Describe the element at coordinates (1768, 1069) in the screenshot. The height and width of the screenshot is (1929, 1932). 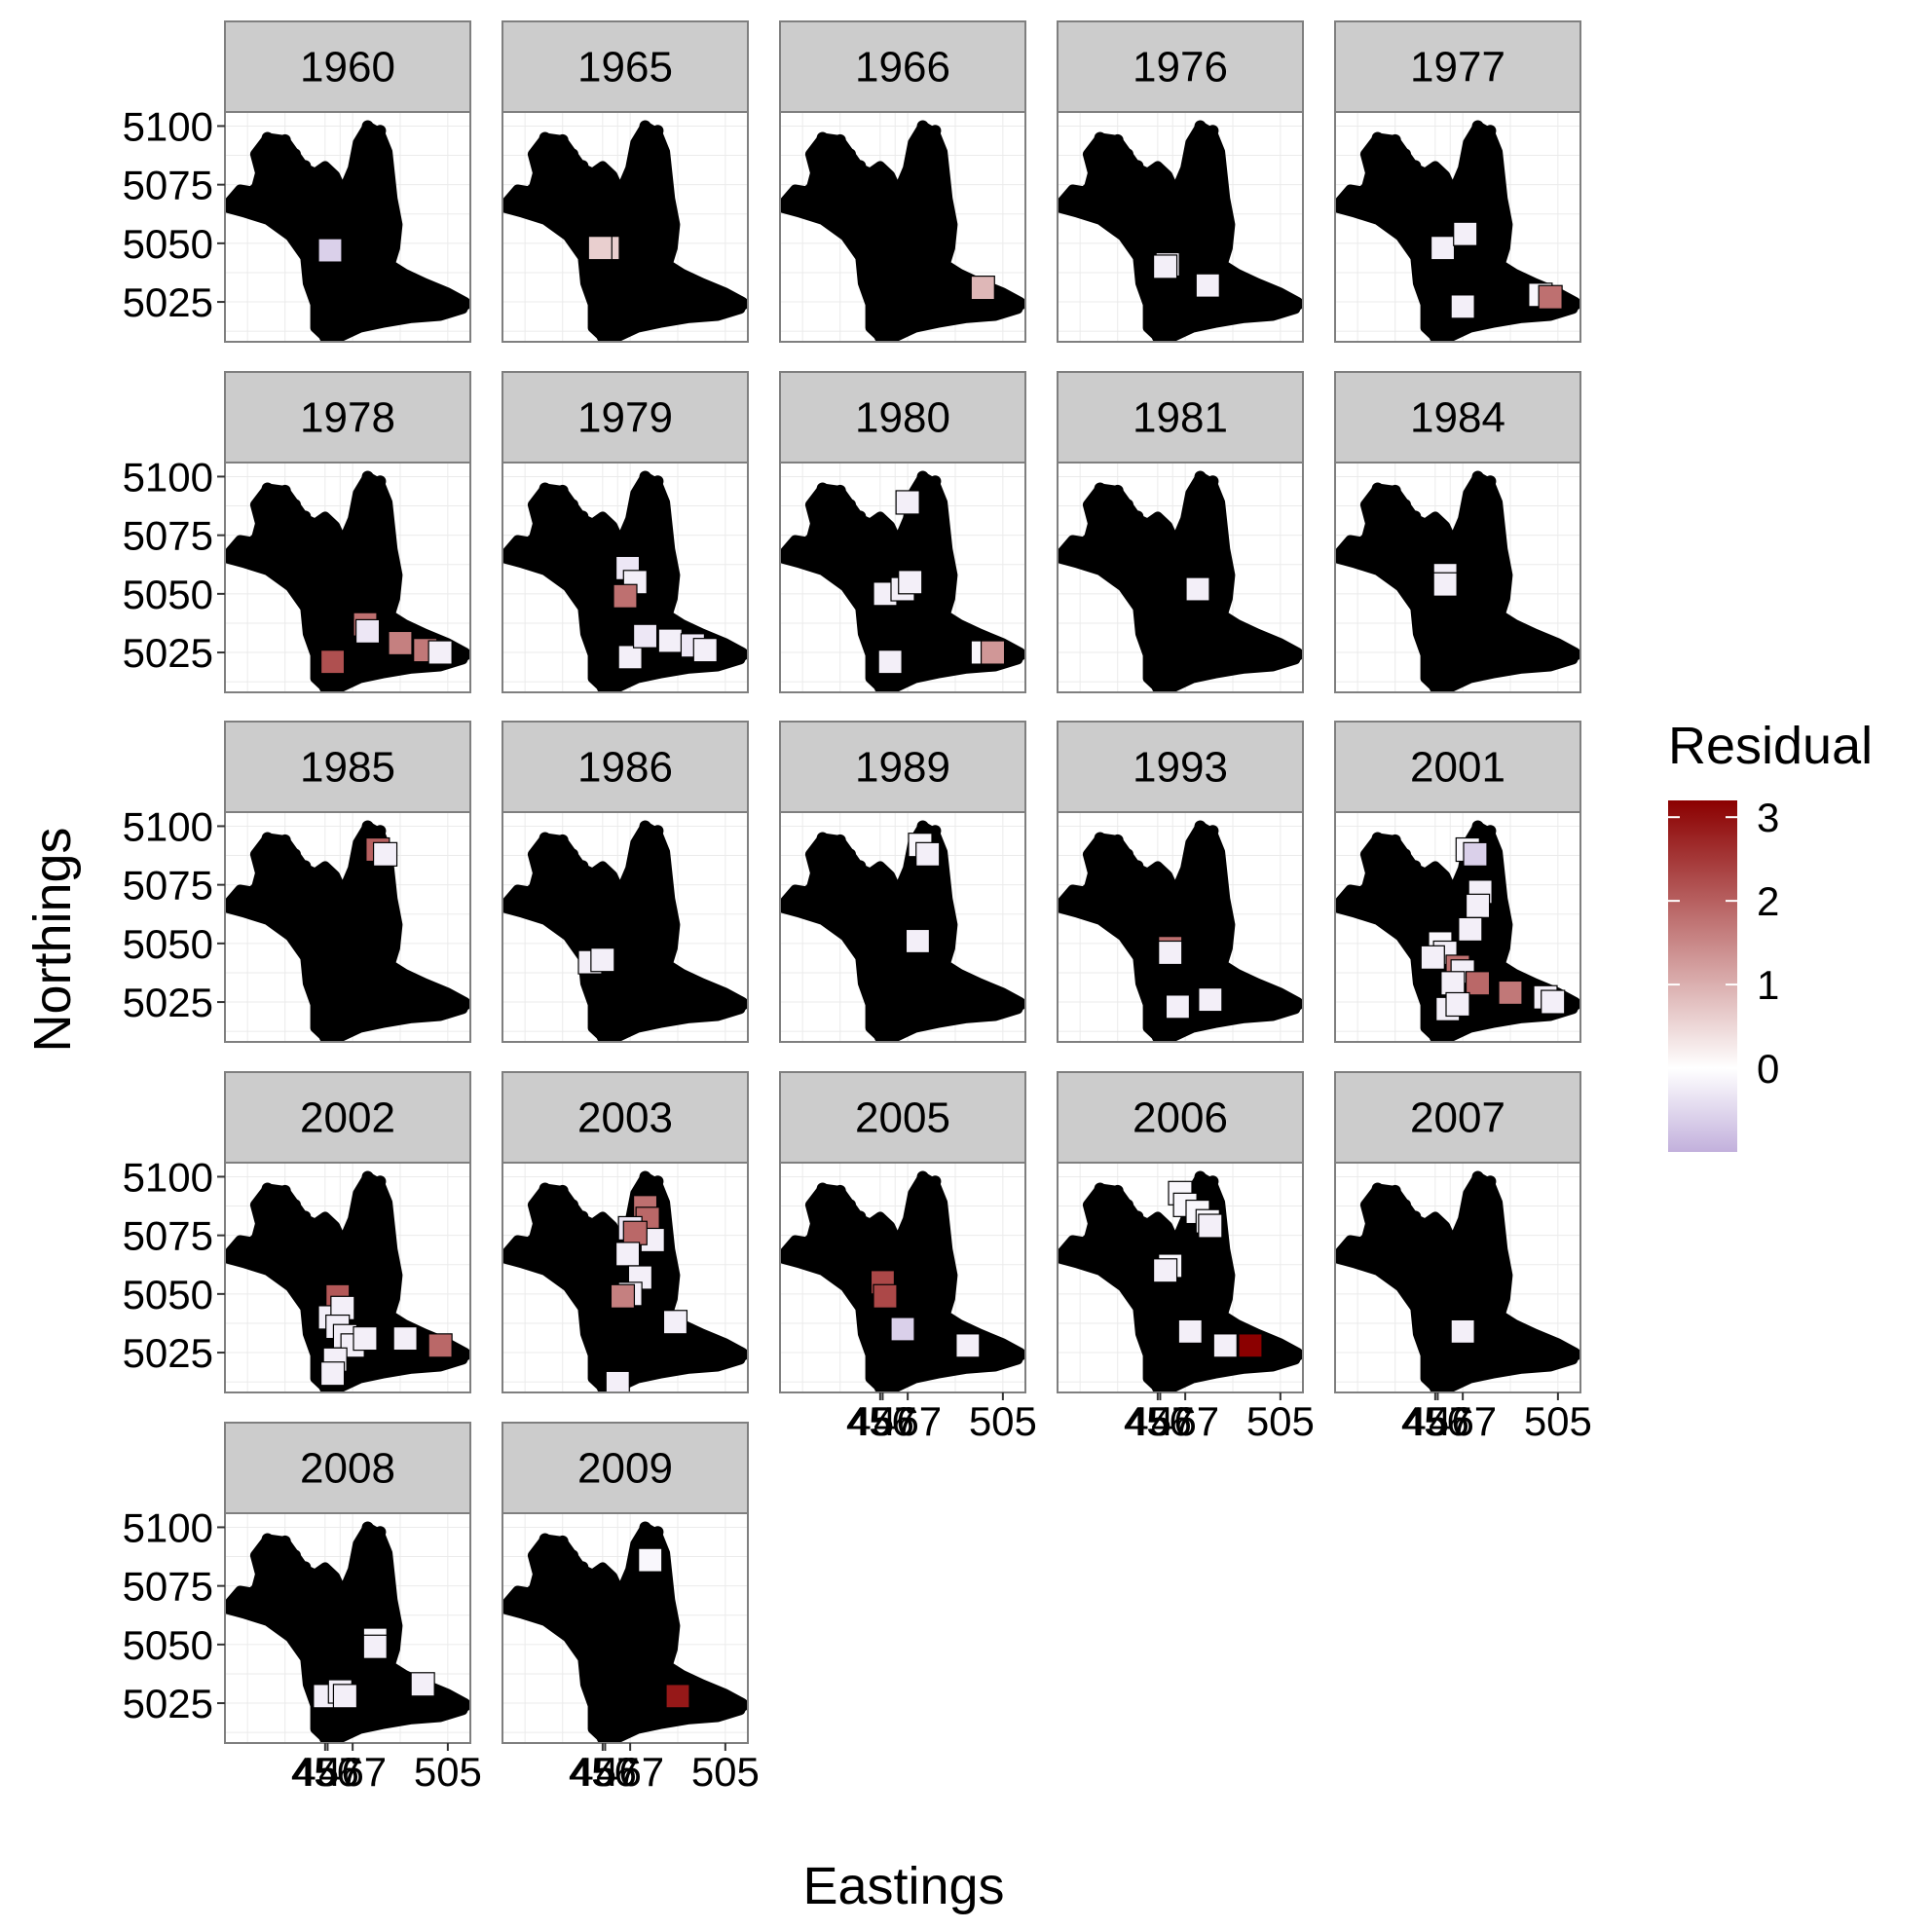
I see `legend-tick-label: 0` at that location.